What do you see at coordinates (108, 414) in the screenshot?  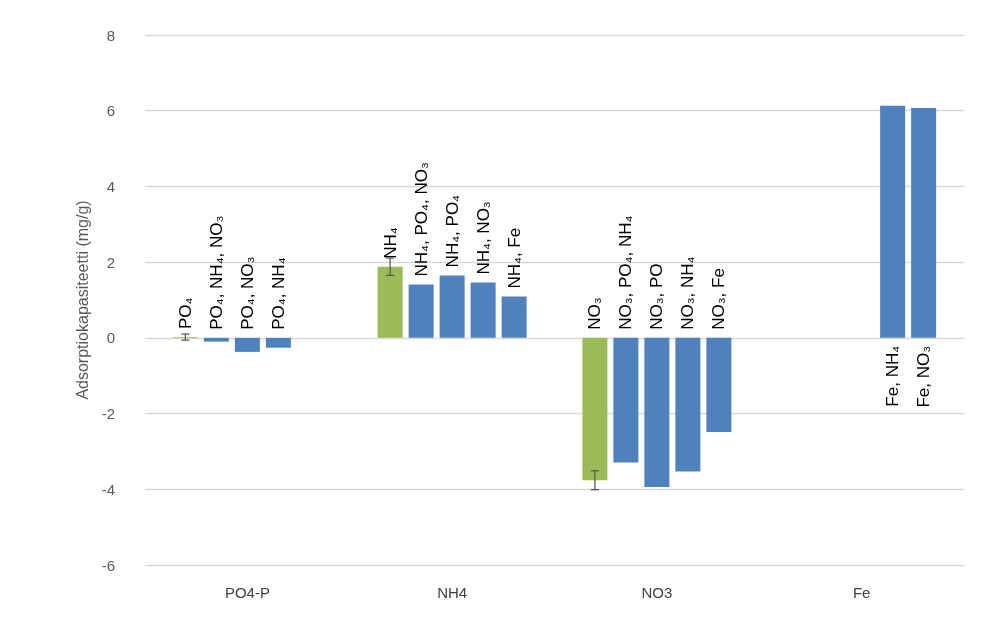 I see `y-tick-label: -2` at bounding box center [108, 414].